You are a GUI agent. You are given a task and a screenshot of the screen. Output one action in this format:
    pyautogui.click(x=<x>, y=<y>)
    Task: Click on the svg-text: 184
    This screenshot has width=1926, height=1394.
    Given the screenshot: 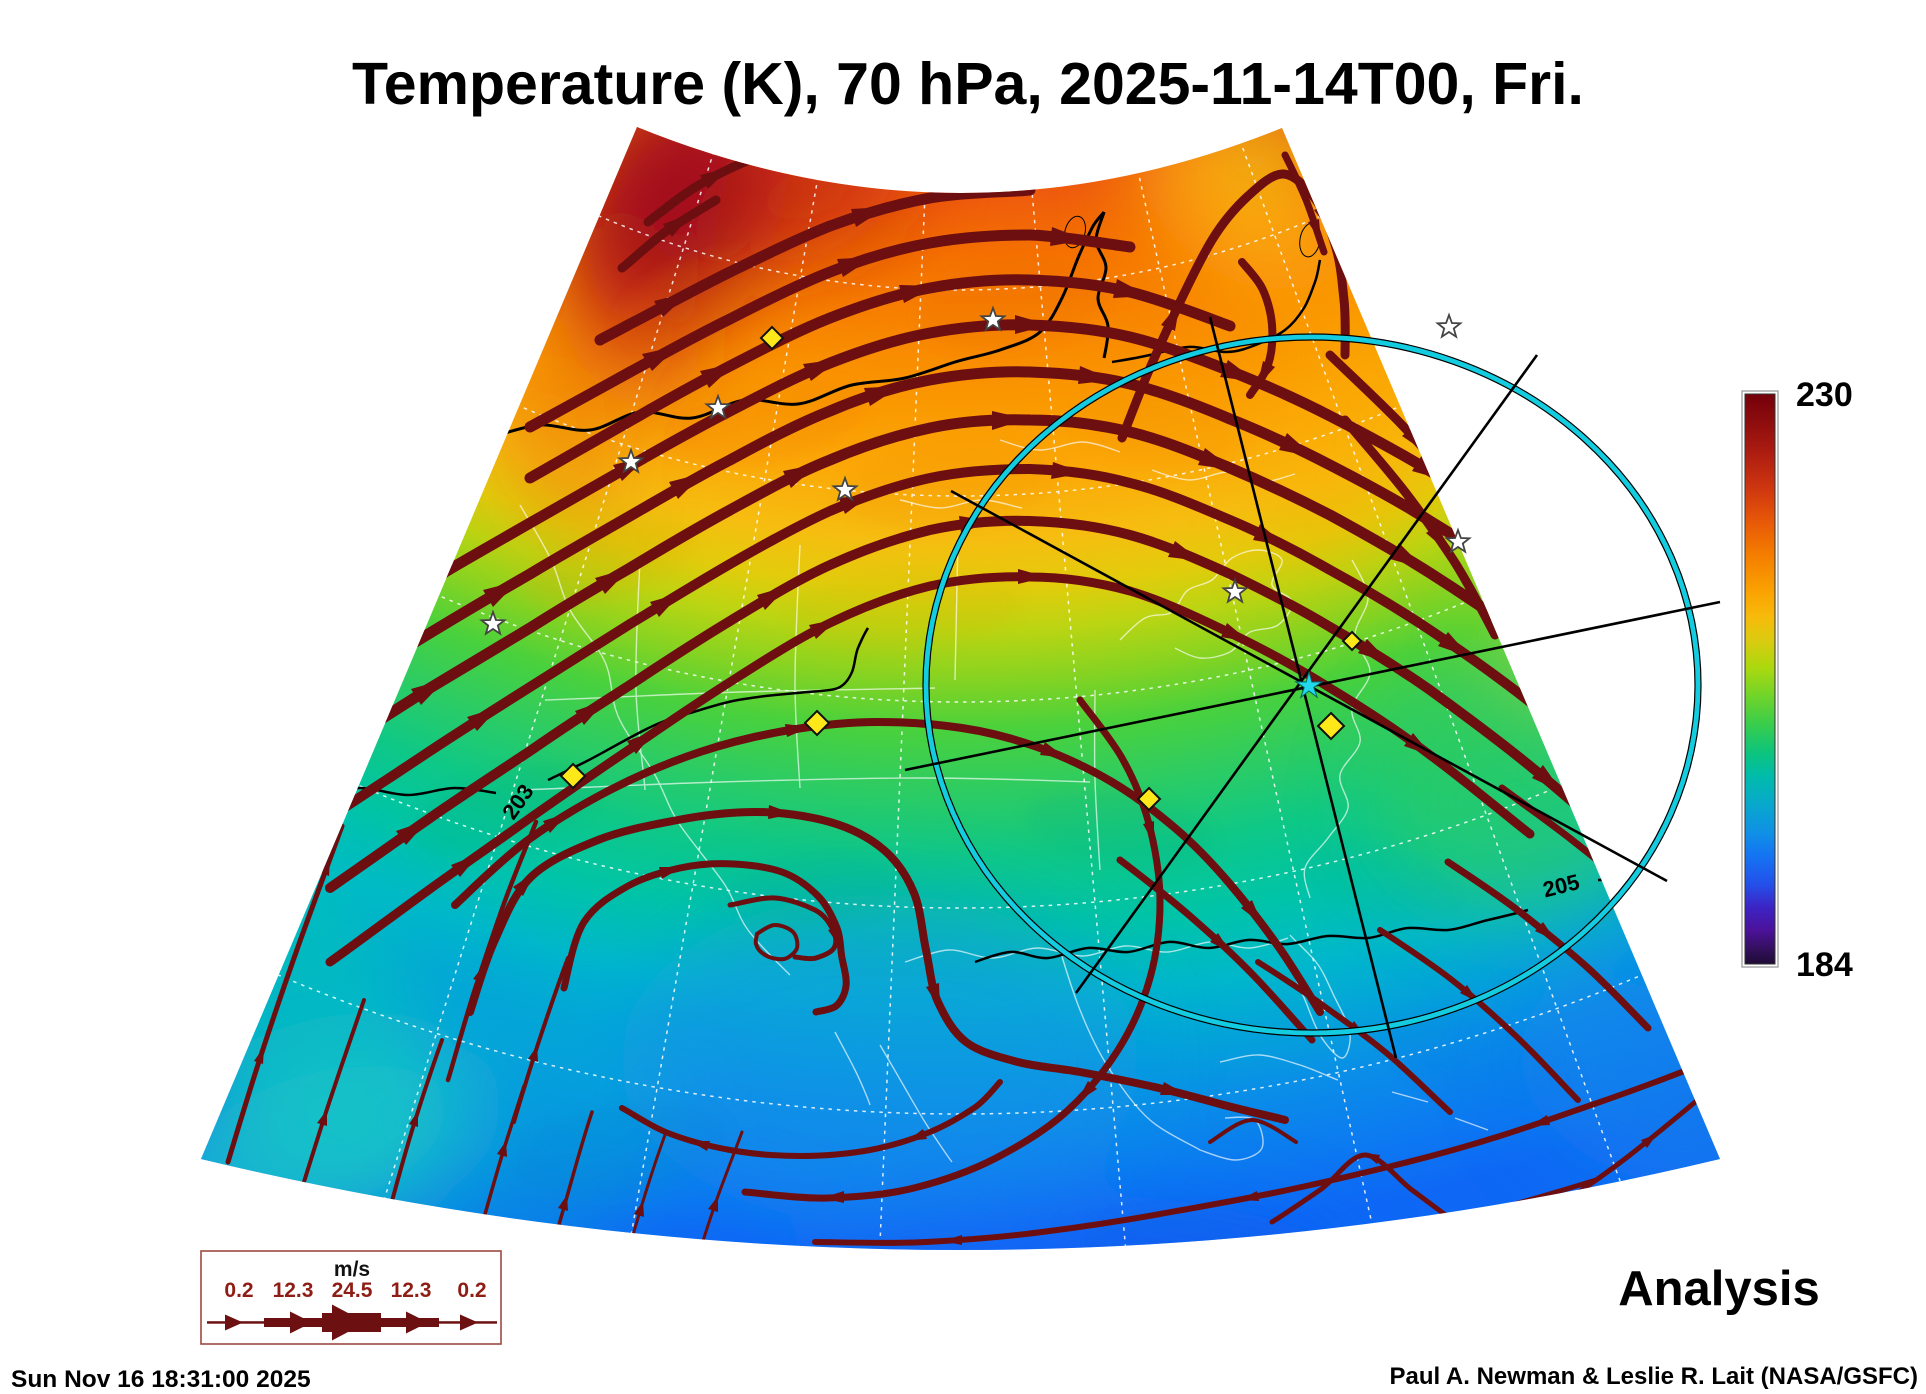 What is the action you would take?
    pyautogui.click(x=1824, y=965)
    